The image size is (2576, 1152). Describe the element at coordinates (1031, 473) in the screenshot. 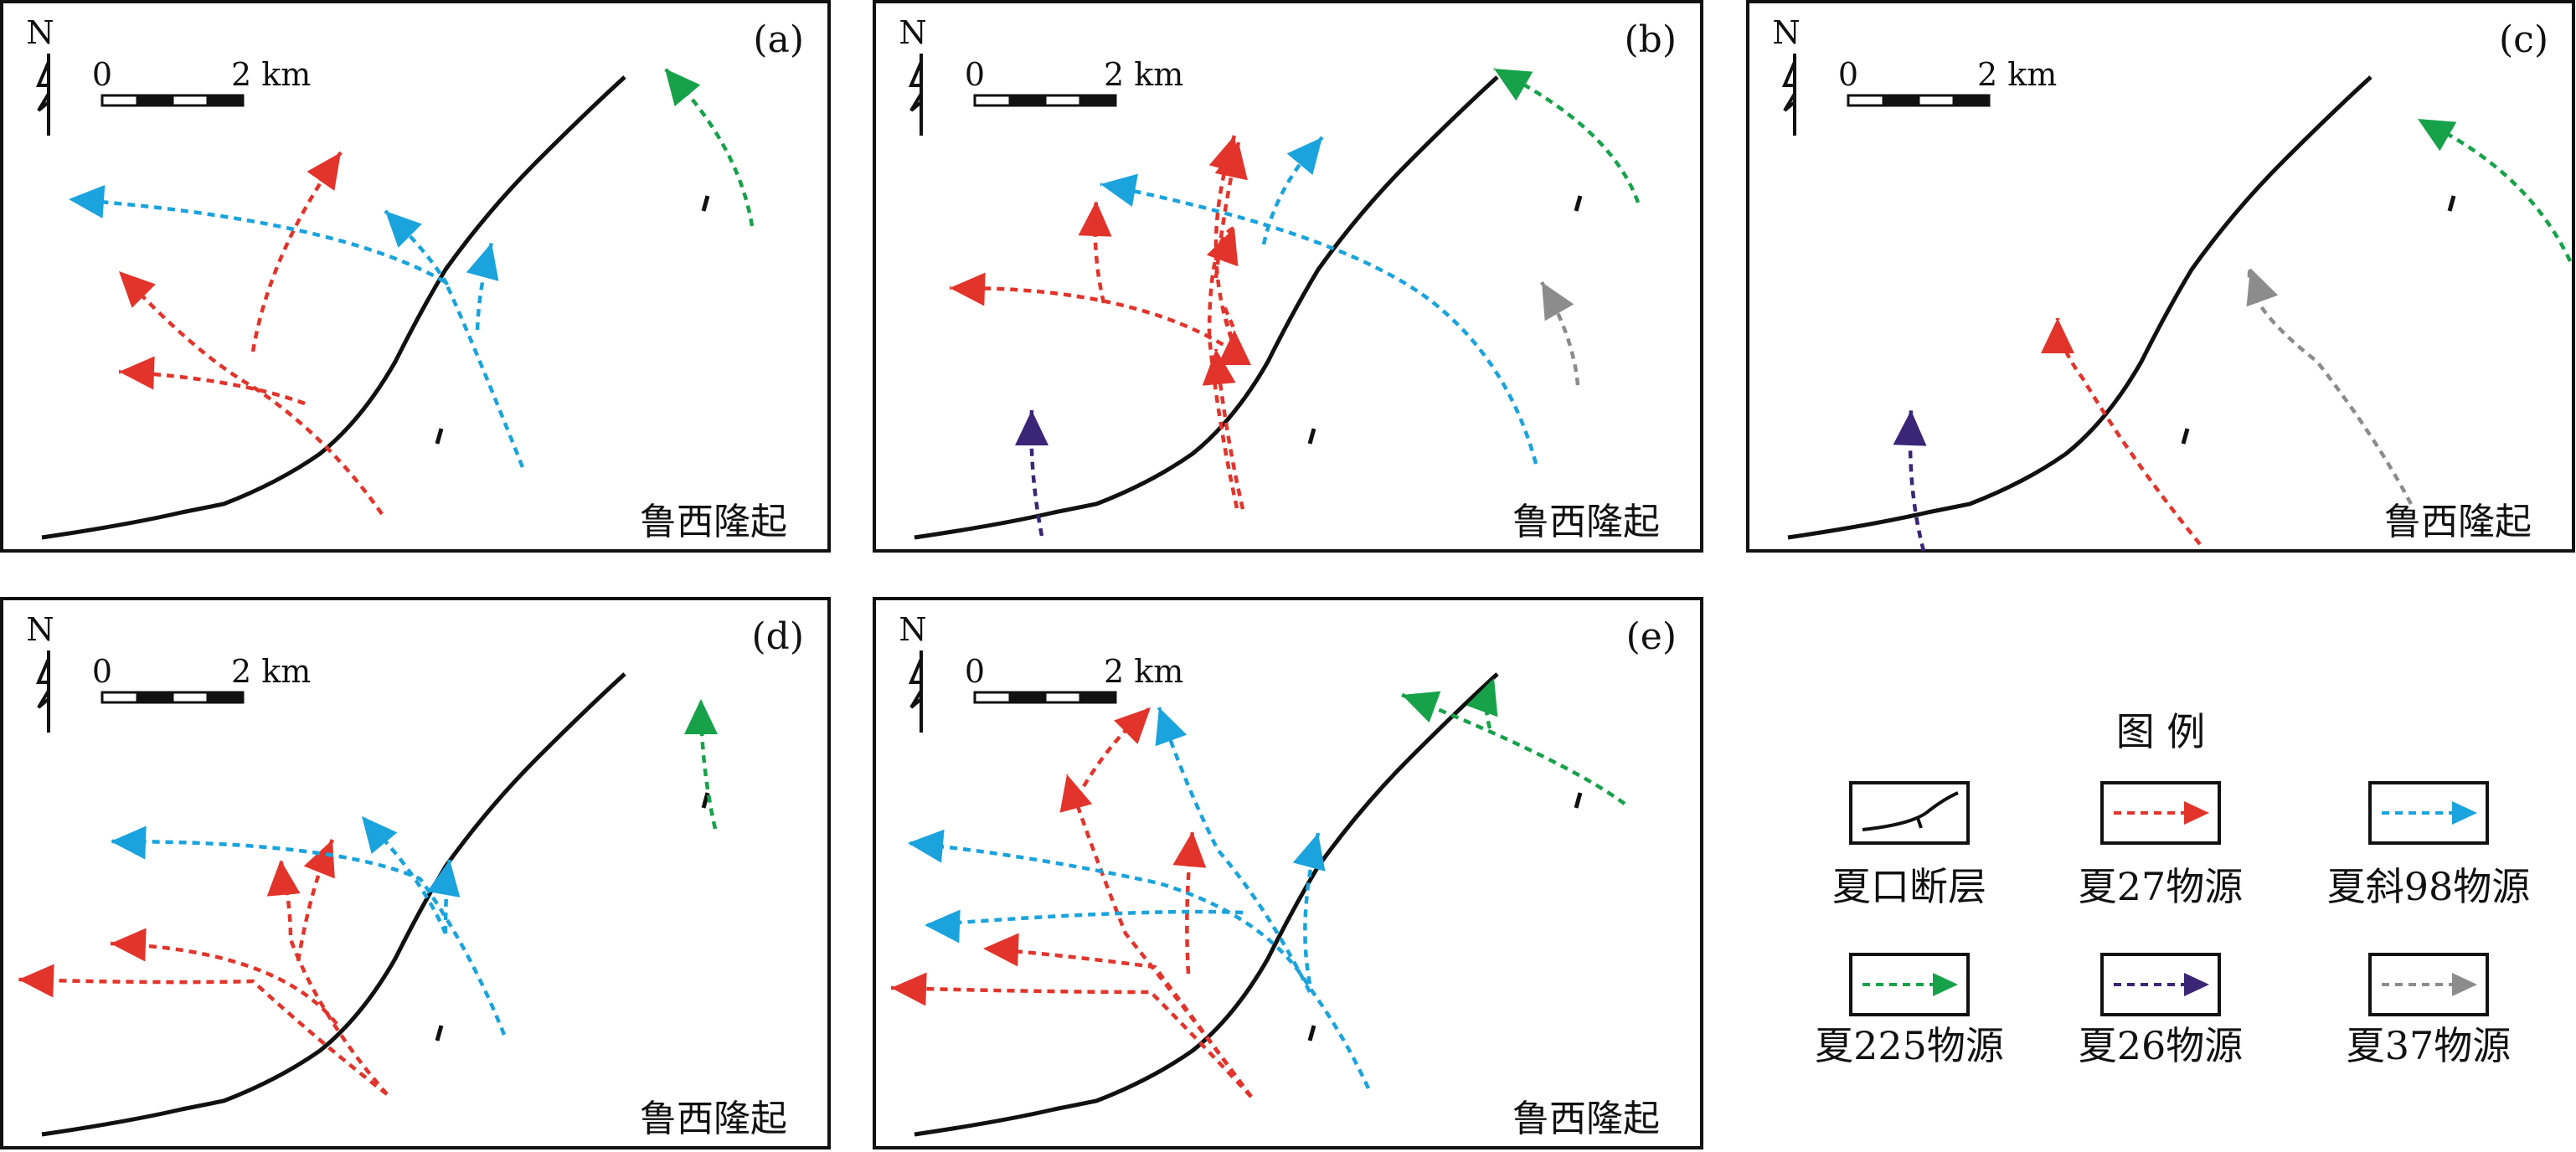

I see `purple-provenance-arrow` at that location.